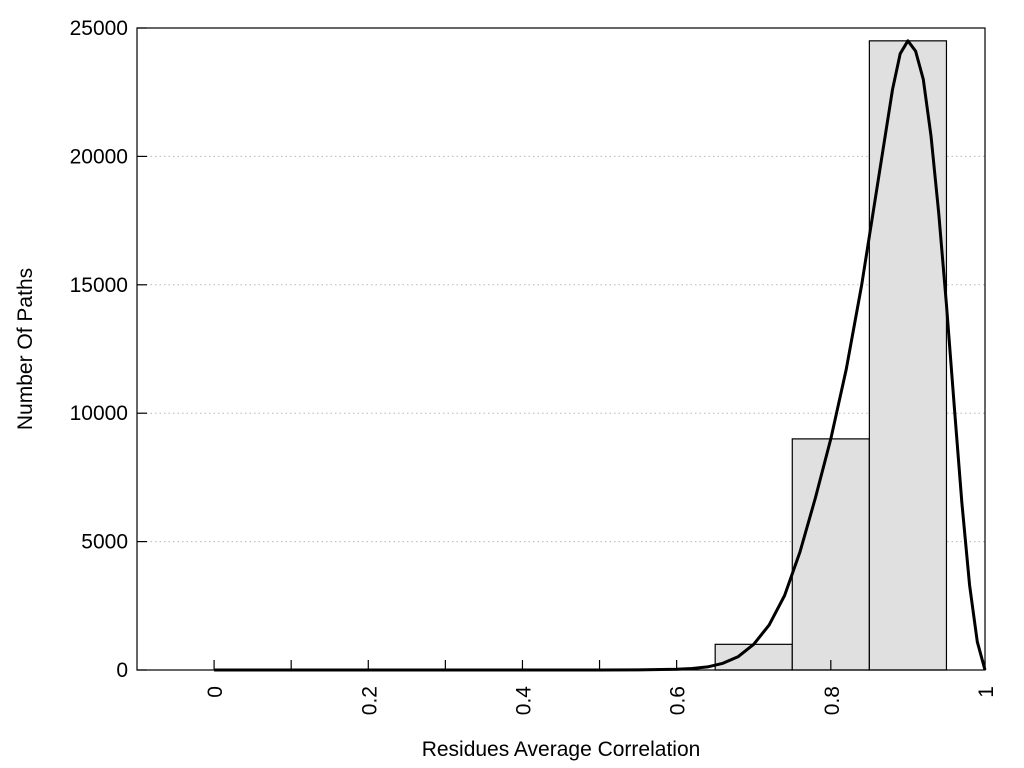 This screenshot has width=1024, height=768. What do you see at coordinates (678, 700) in the screenshot?
I see `x-tick-label: 0.6` at bounding box center [678, 700].